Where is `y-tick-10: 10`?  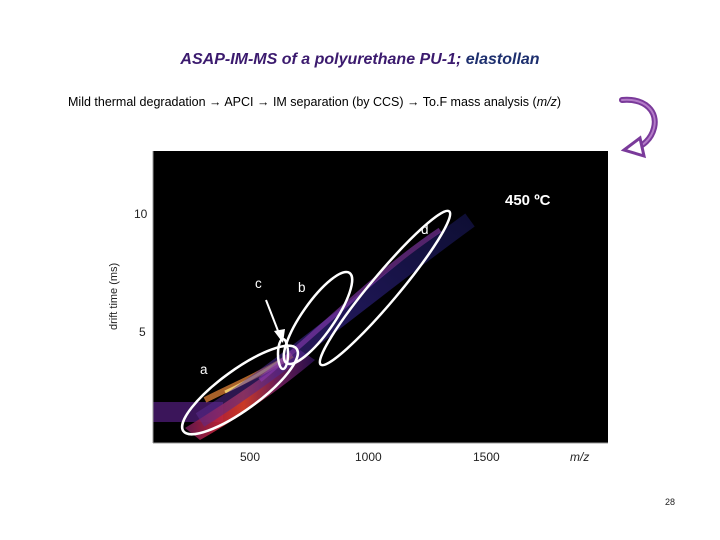 y-tick-10: 10 is located at coordinates (141, 214).